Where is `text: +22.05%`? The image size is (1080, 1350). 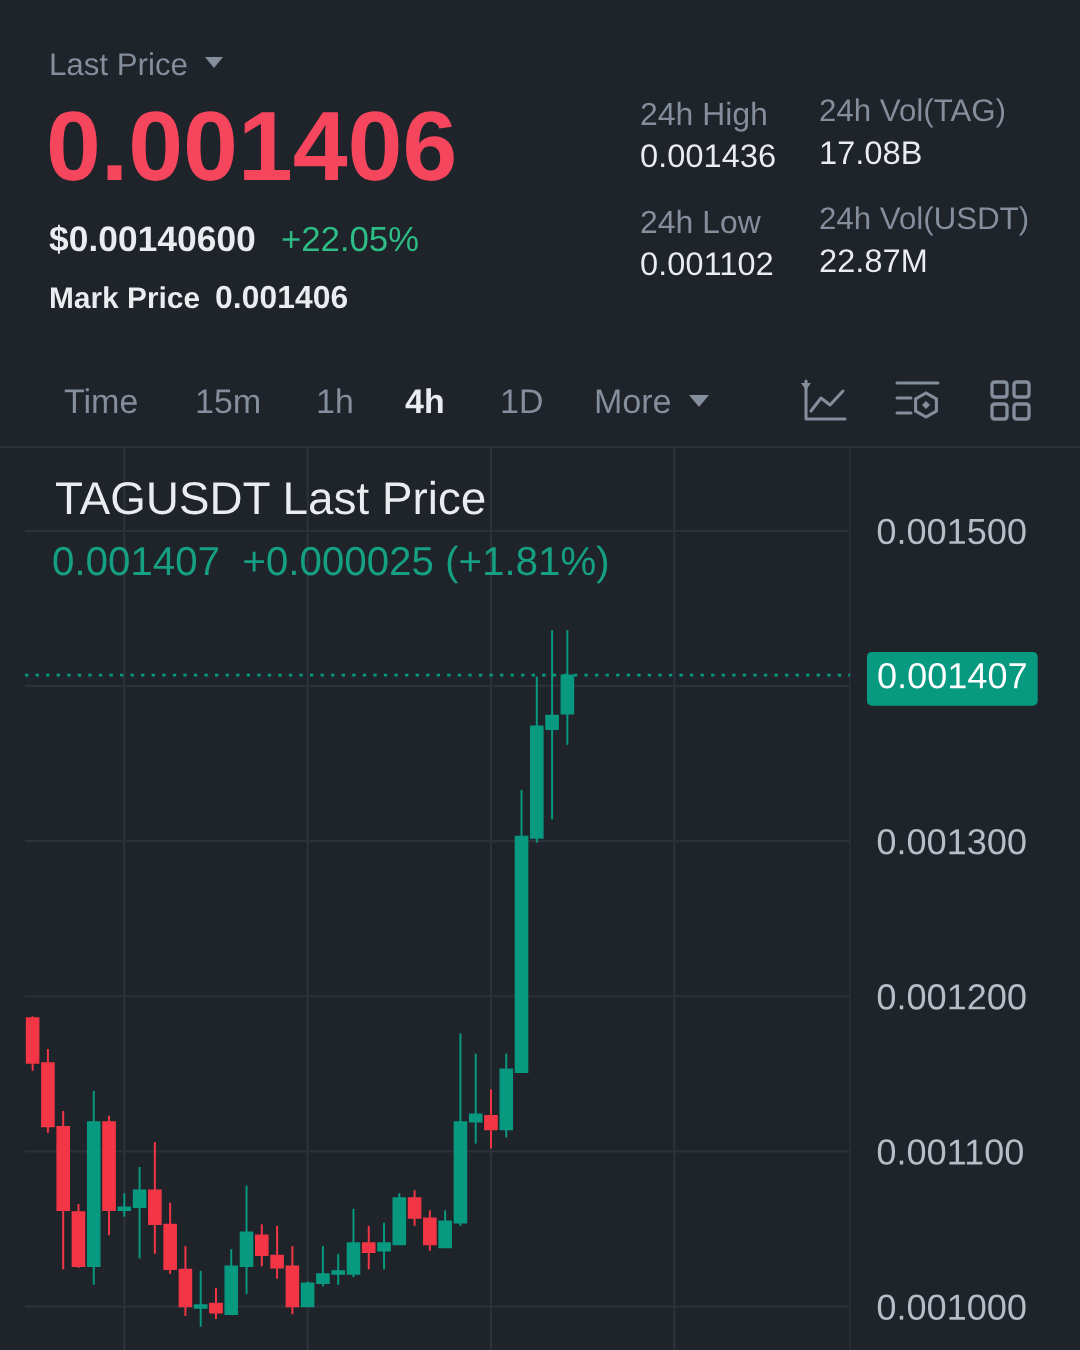
text: +22.05% is located at coordinates (350, 239).